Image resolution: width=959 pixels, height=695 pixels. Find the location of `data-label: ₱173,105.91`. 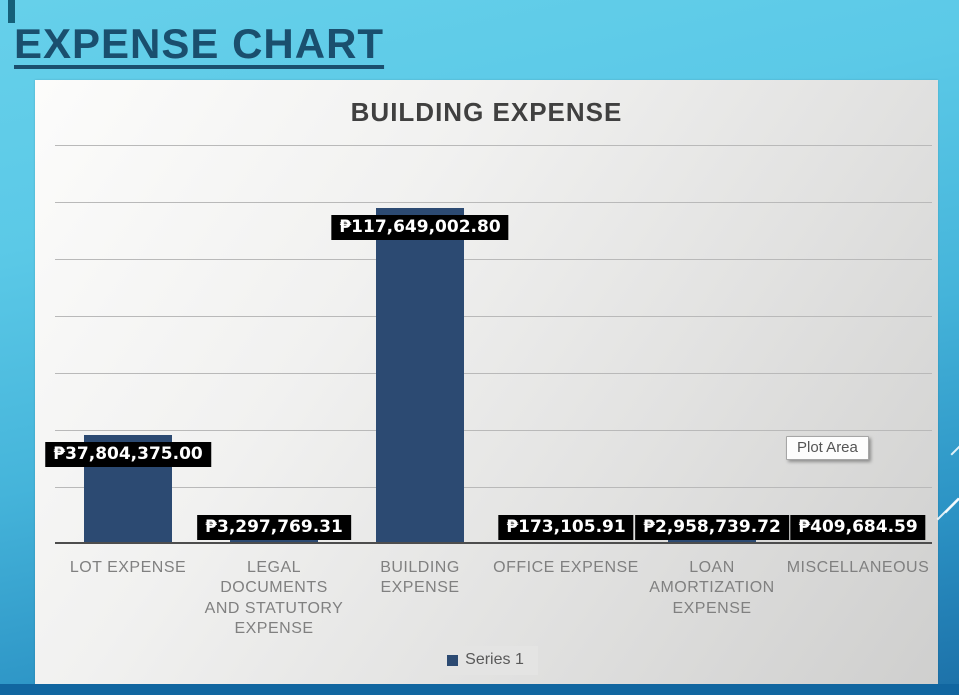

data-label: ₱173,105.91 is located at coordinates (566, 527).